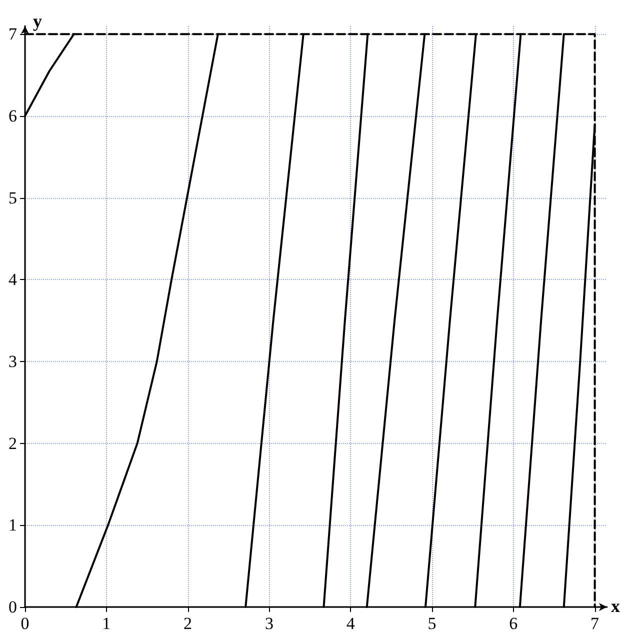 This screenshot has width=624, height=639. What do you see at coordinates (37, 21) in the screenshot?
I see `y-axis-title: y` at bounding box center [37, 21].